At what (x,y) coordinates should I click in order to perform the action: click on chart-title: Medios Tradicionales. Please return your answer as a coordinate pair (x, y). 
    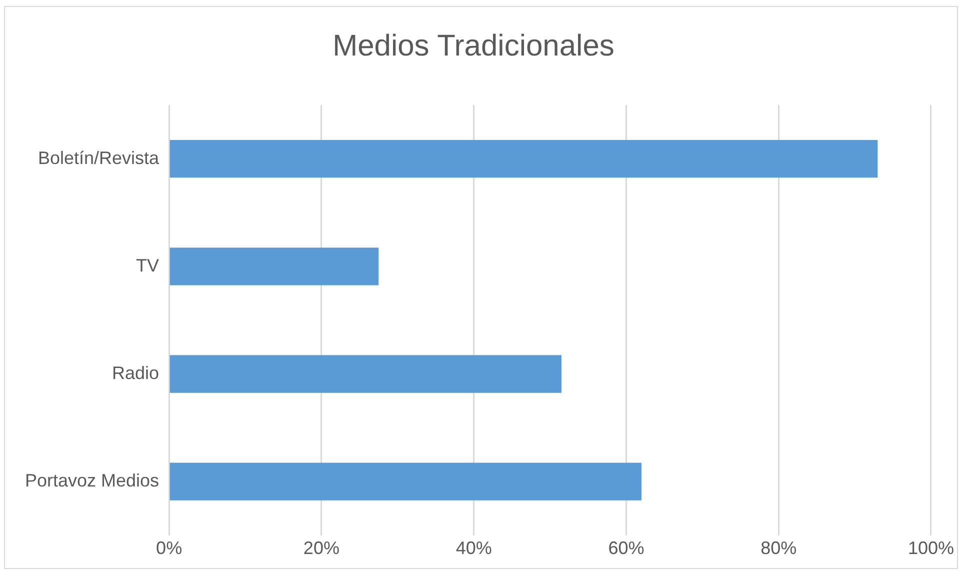
    Looking at the image, I should click on (473, 45).